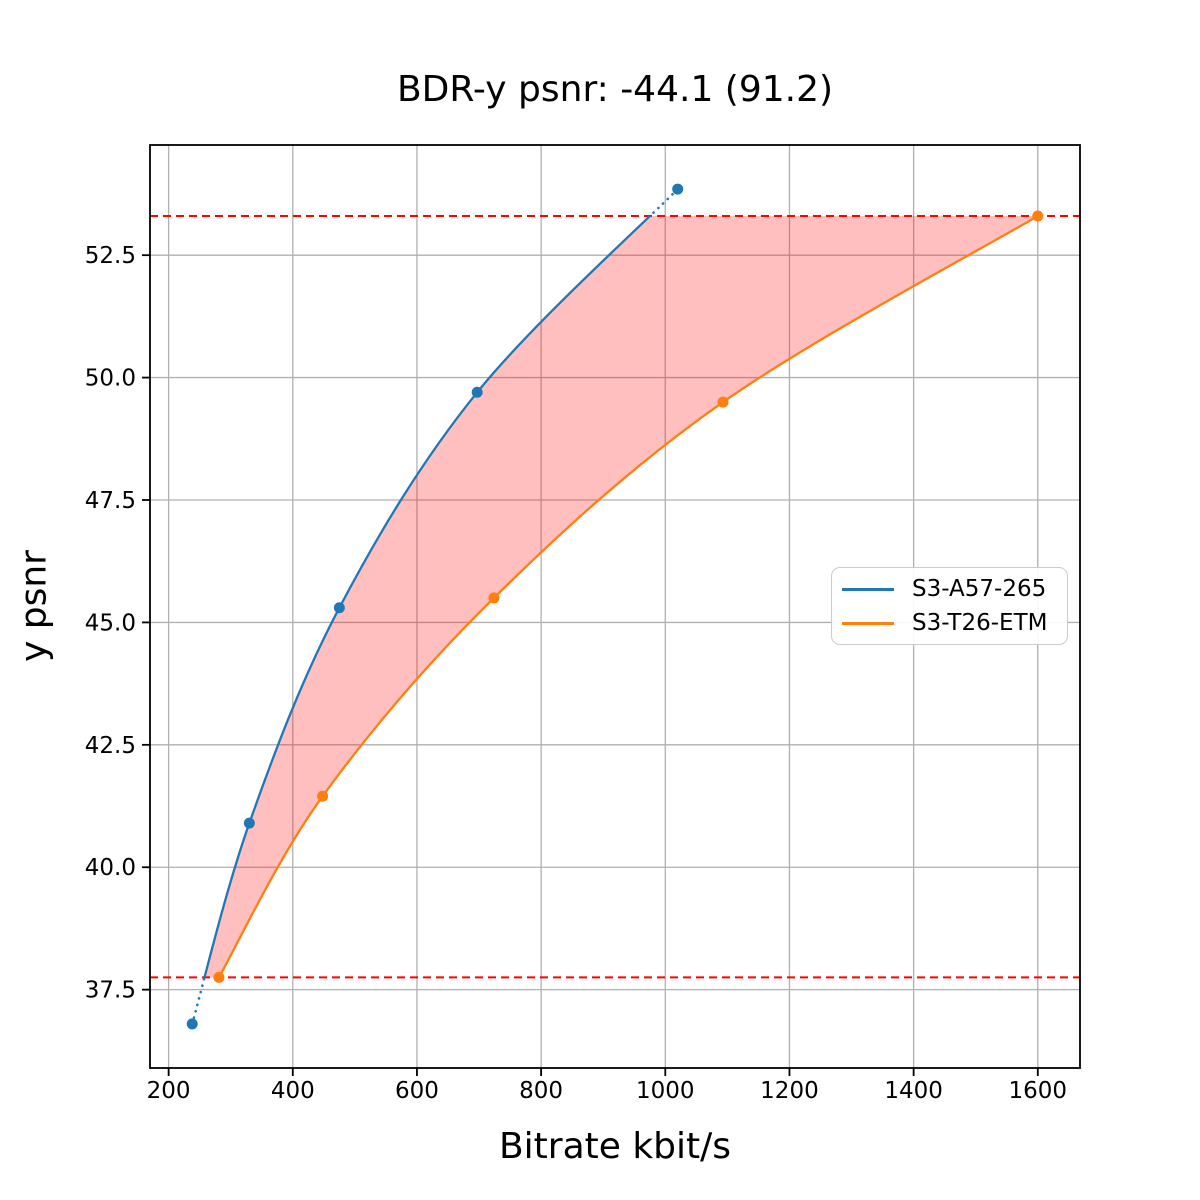  I want to click on y-tick-labels: 37.5 40.0 42.5 45.0 47.5 50.0 52.5, so click(110, 623).